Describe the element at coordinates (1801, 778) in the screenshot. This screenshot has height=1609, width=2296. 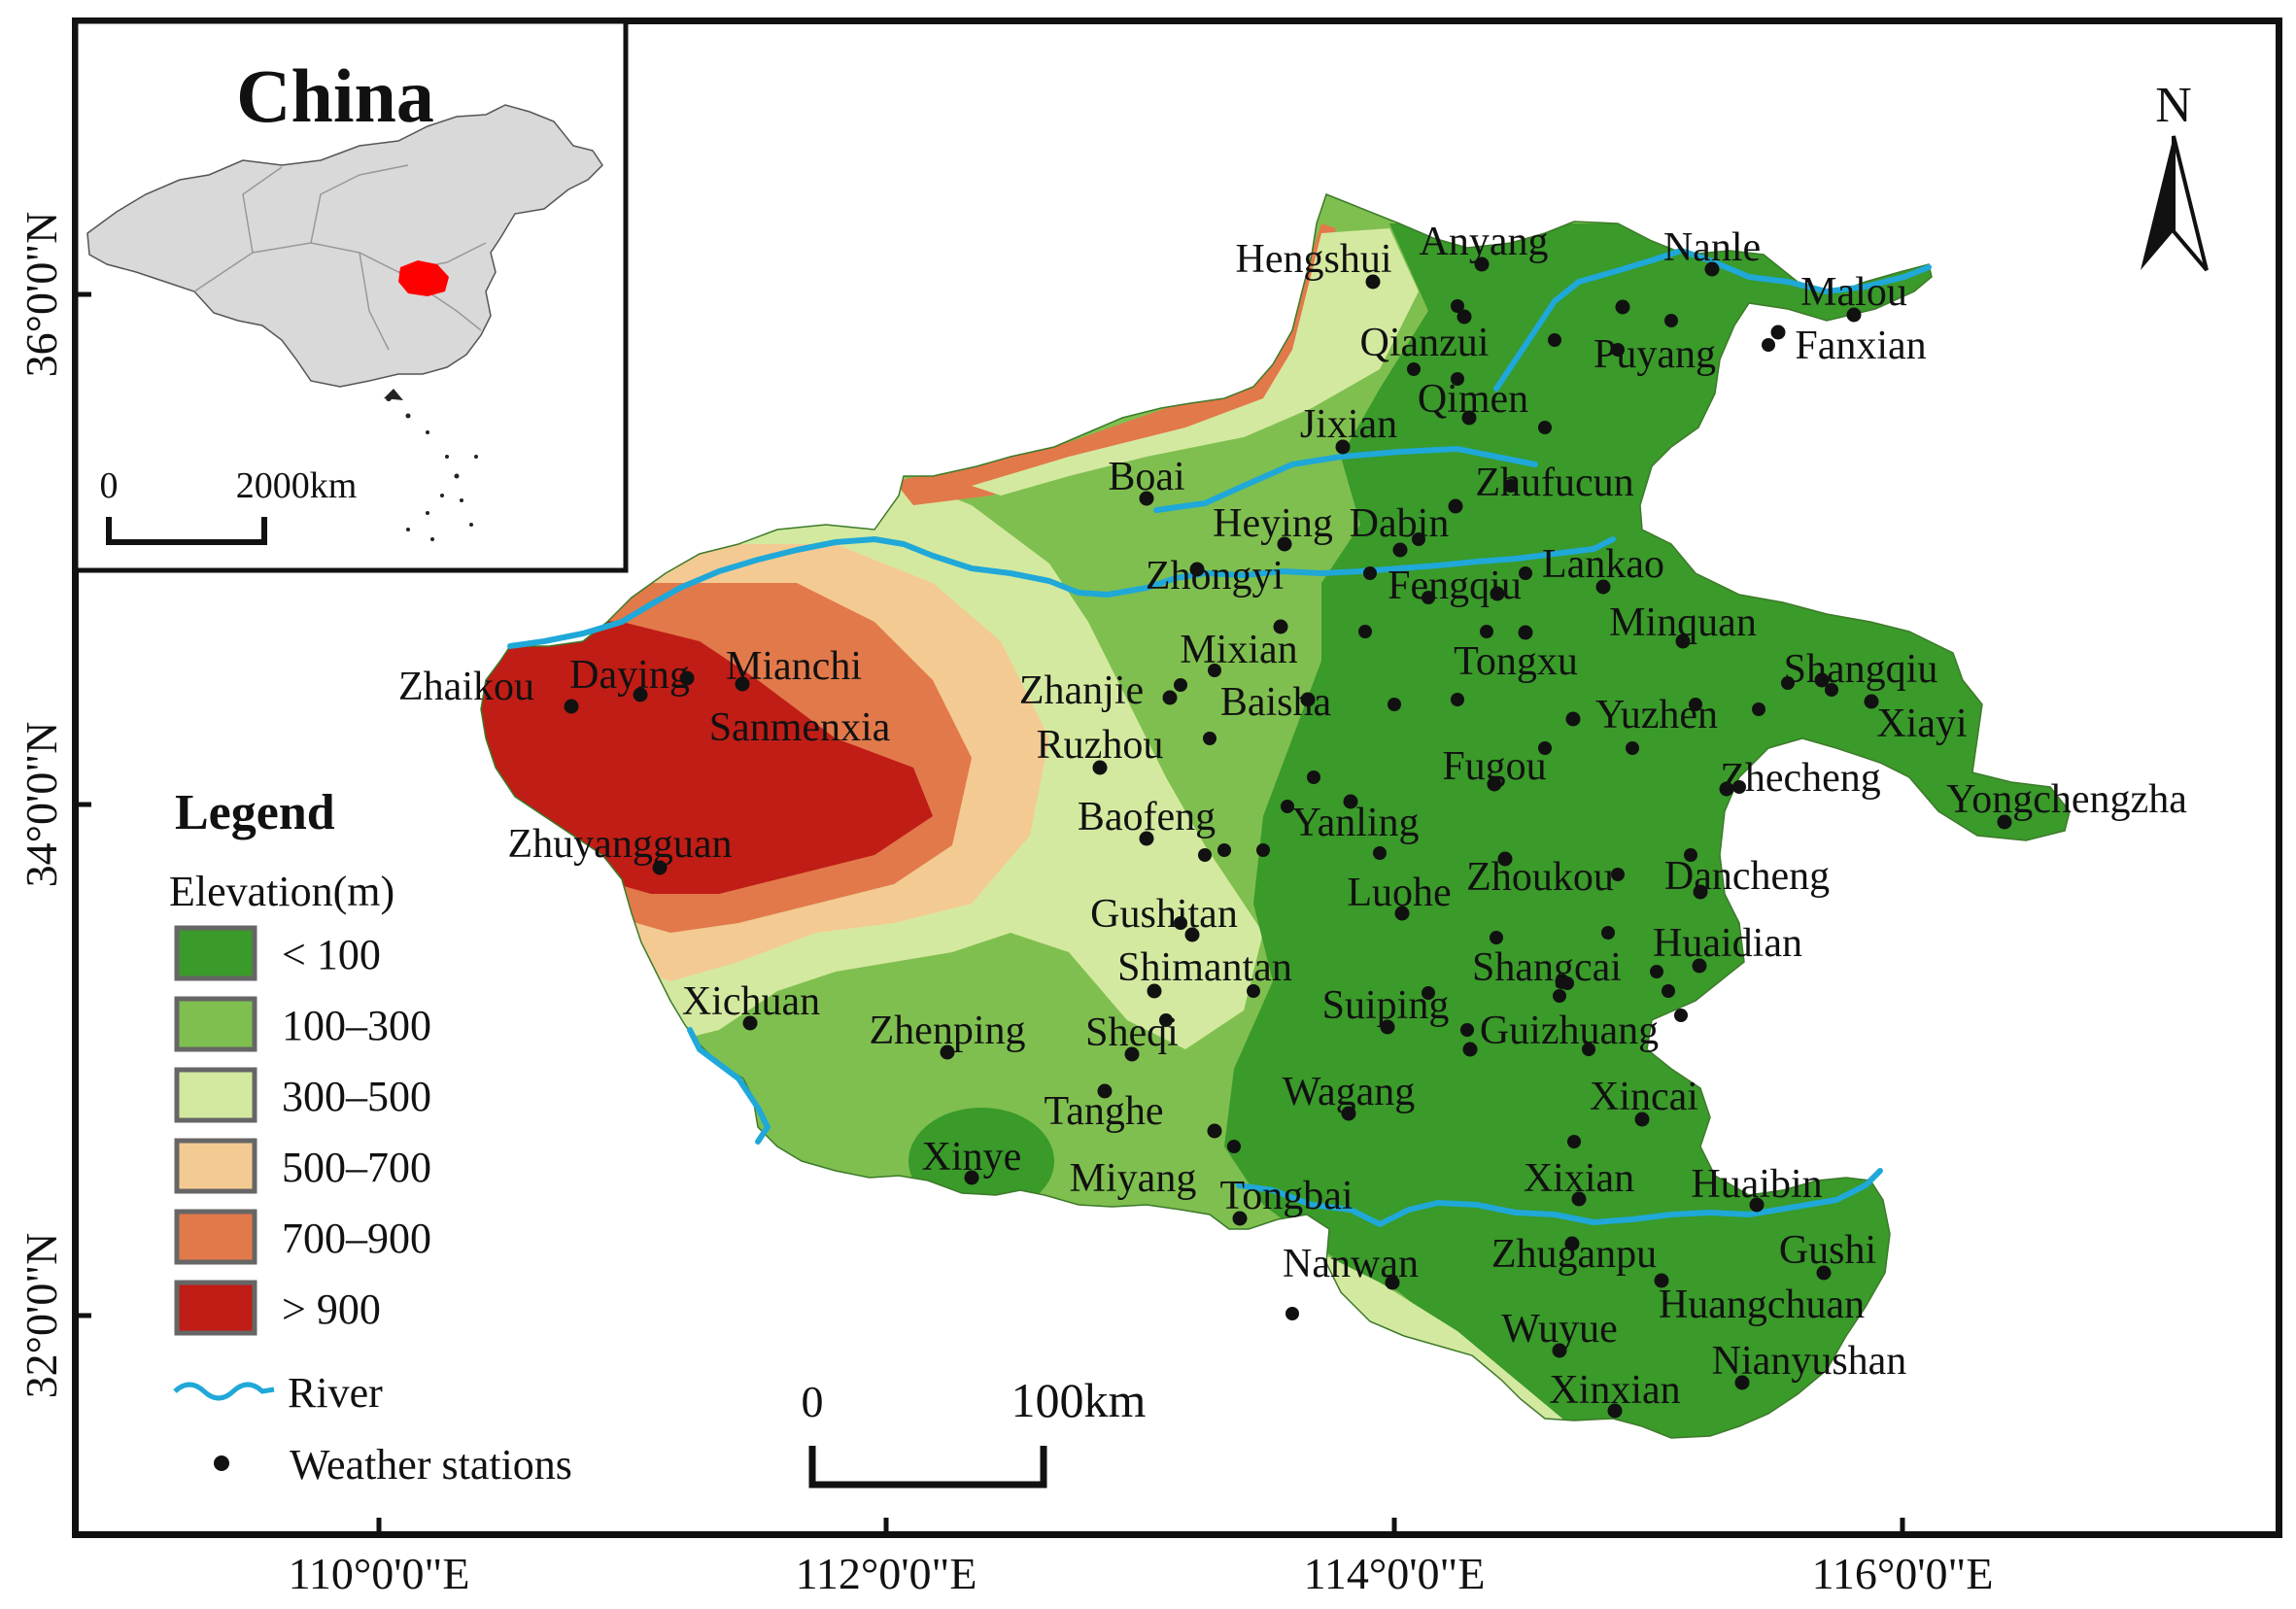
I see `station-label: Zhecheng` at that location.